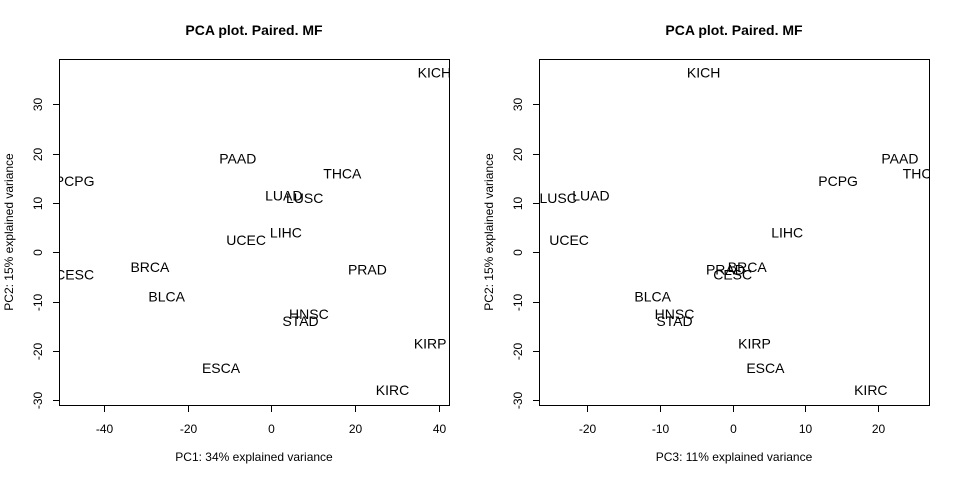 Image resolution: width=960 pixels, height=485 pixels. Describe the element at coordinates (806, 429) in the screenshot. I see `x-tick-label: 10` at that location.